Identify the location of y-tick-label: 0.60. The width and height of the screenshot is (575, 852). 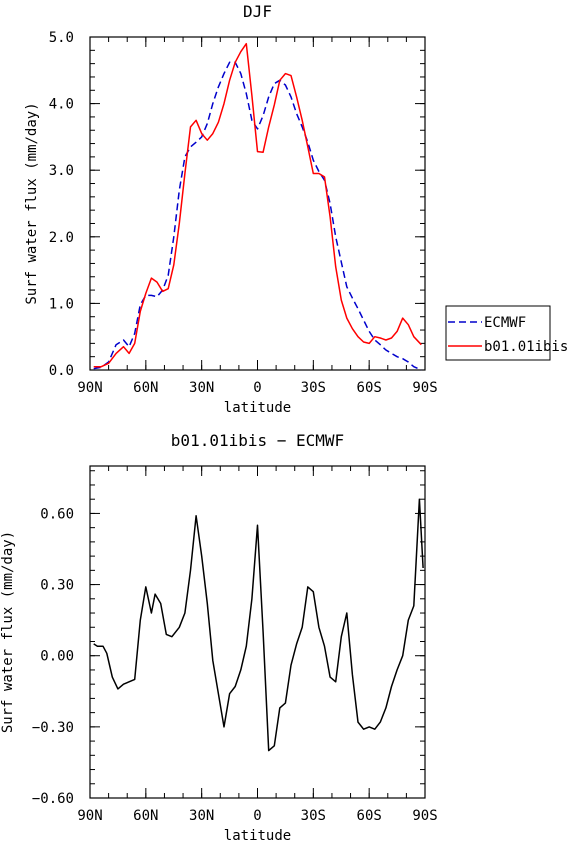
(57, 514).